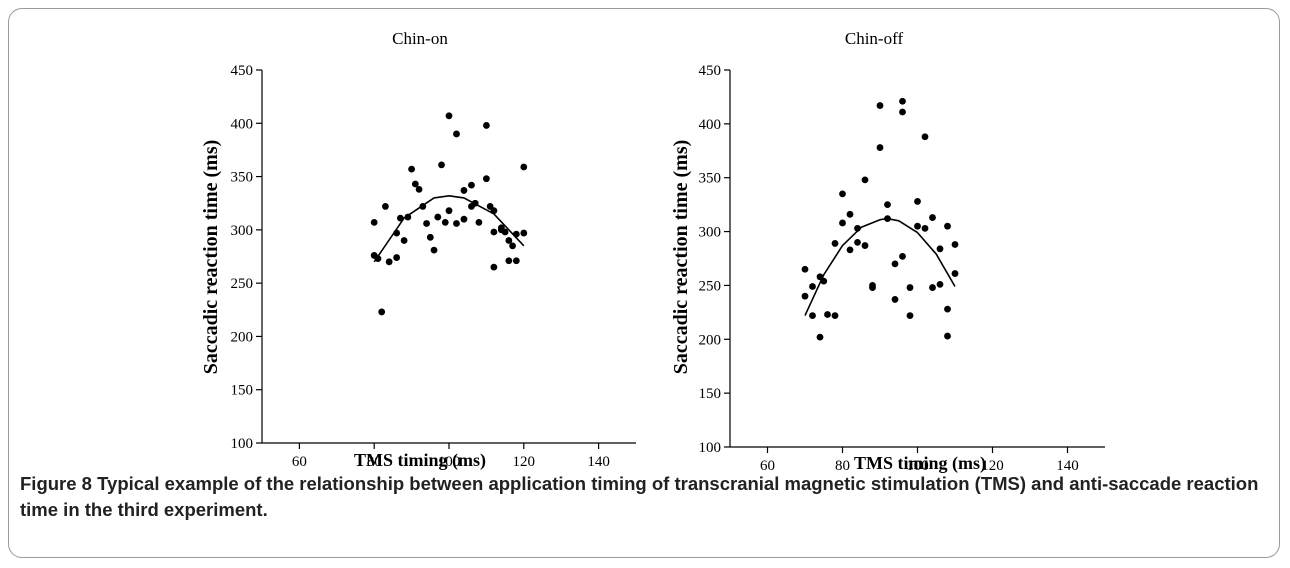  What do you see at coordinates (524, 462) in the screenshot?
I see `x-tick-label: 120` at bounding box center [524, 462].